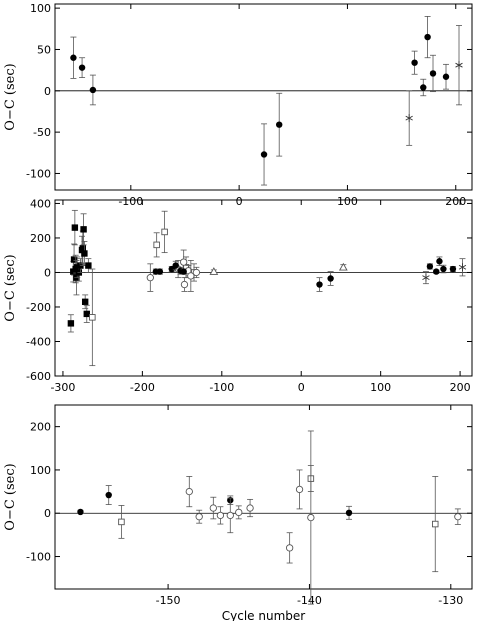 This screenshot has width=480, height=621. What do you see at coordinates (62, 387) in the screenshot?
I see `x-tick-label: -300` at bounding box center [62, 387].